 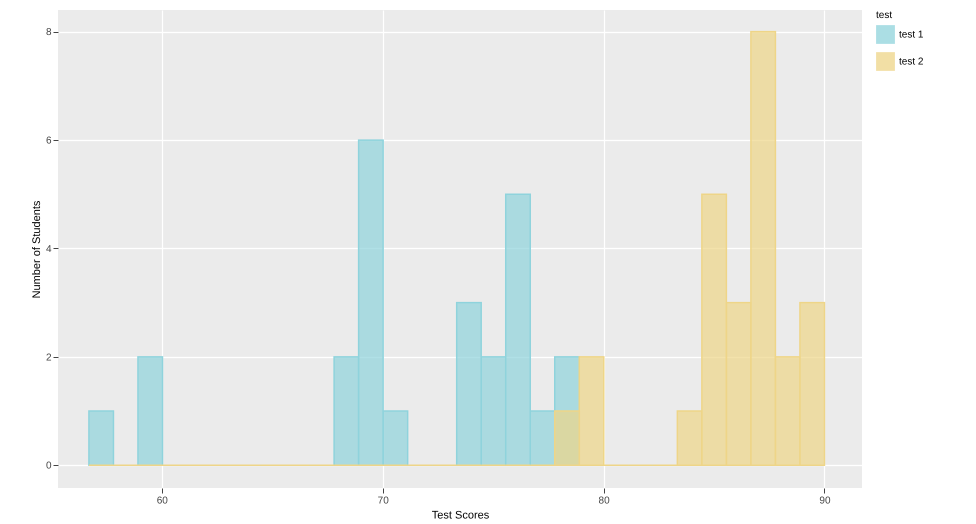 I want to click on x-tick-label: 80, so click(x=604, y=501).